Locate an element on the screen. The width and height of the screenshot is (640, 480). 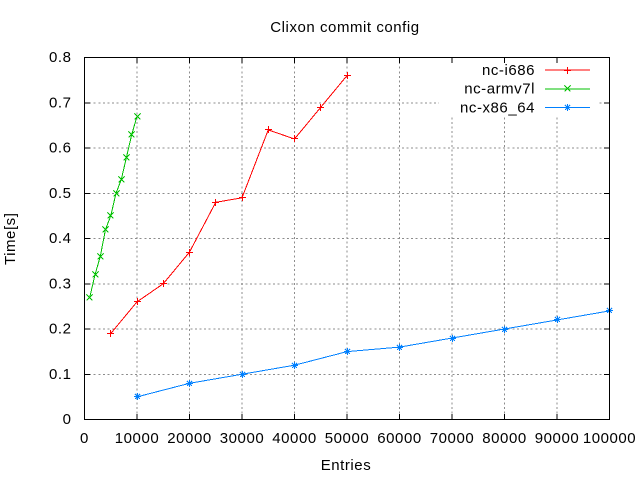
svg-text: 10000 is located at coordinates (137, 438).